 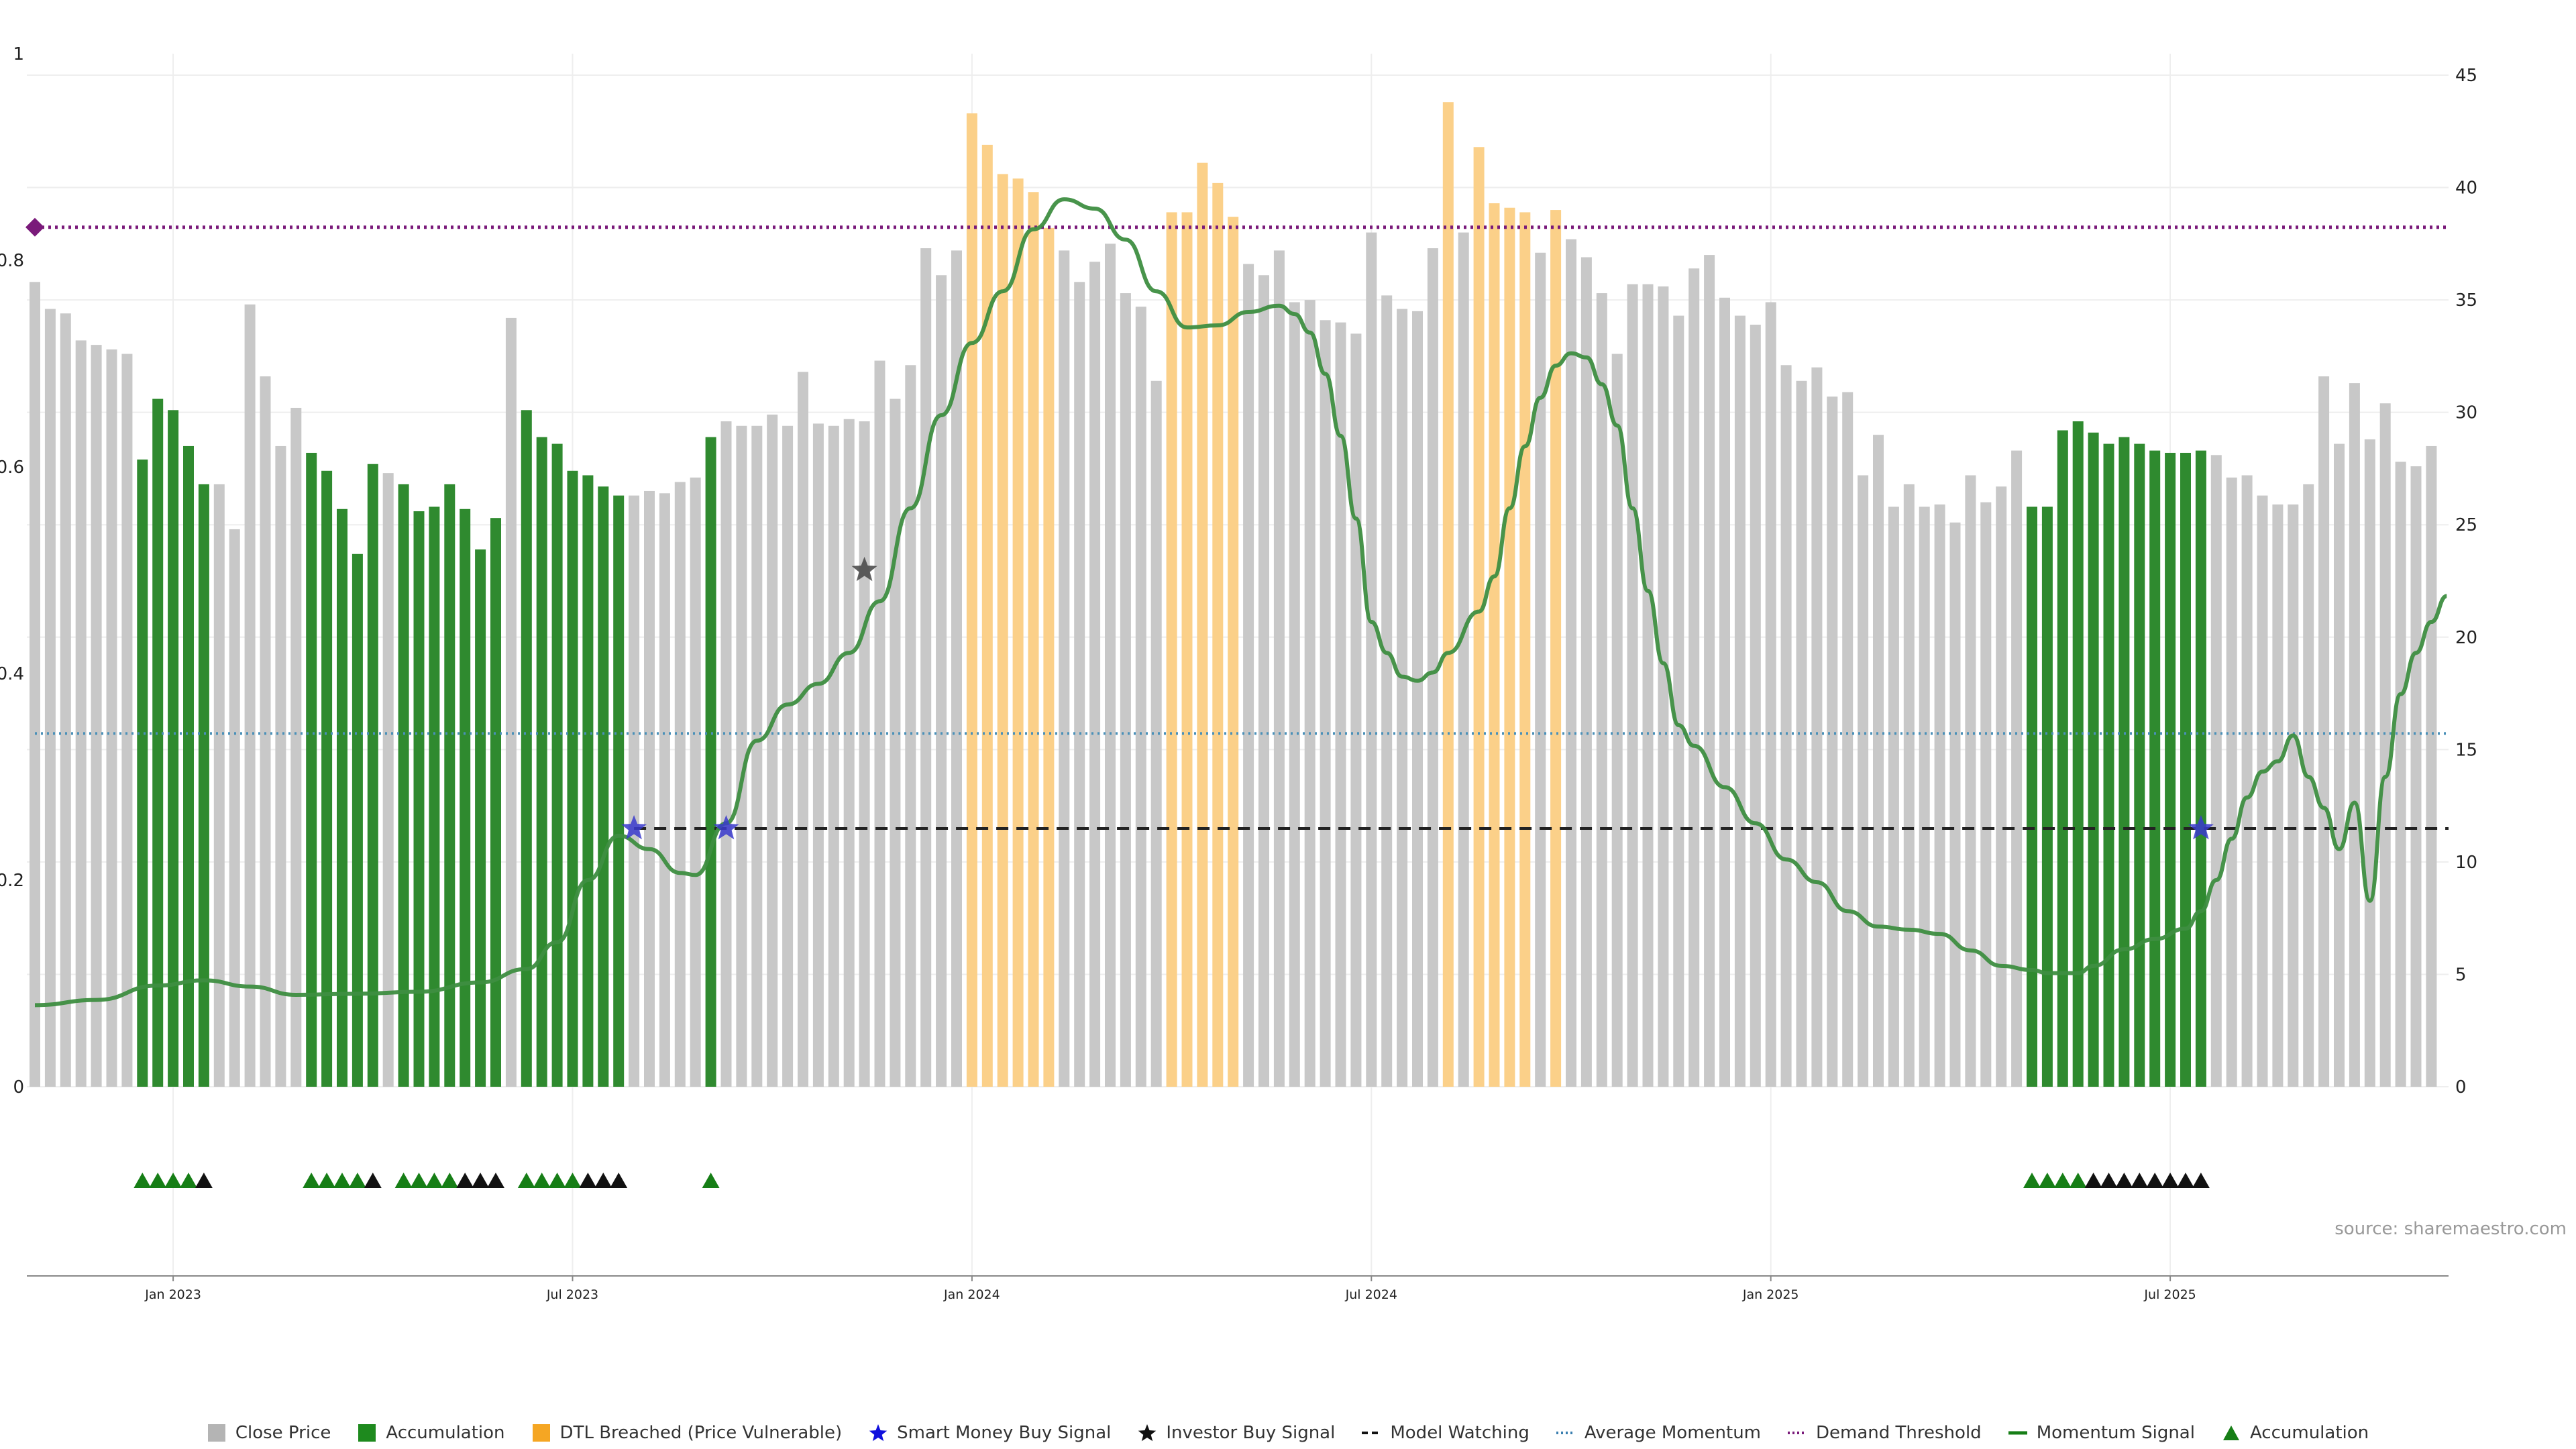 What do you see at coordinates (18, 1087) in the screenshot?
I see `left-tick-label: 0` at bounding box center [18, 1087].